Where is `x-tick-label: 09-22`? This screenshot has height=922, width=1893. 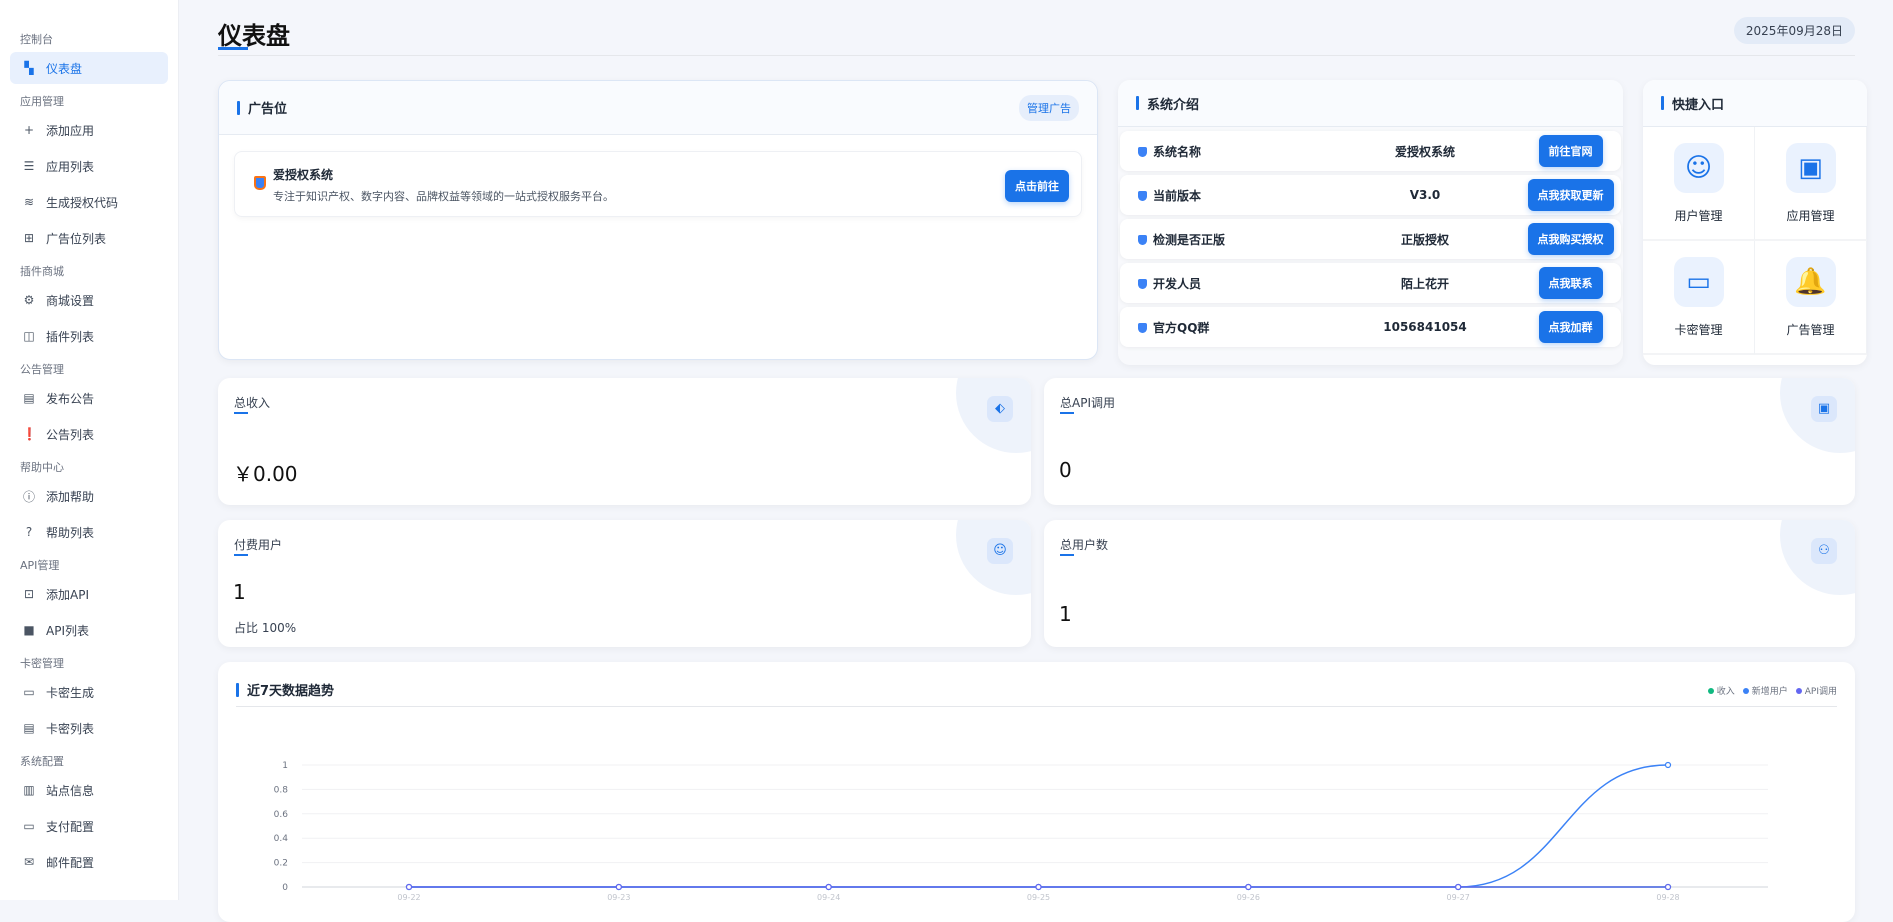
x-tick-label: 09-22 is located at coordinates (408, 897).